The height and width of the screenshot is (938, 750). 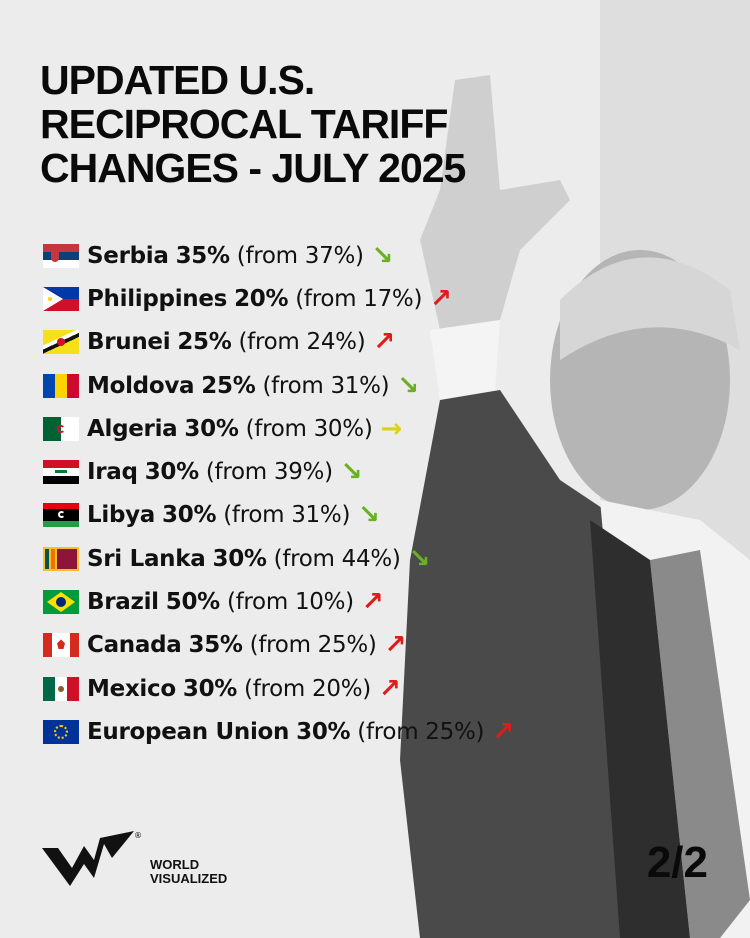 What do you see at coordinates (269, 472) in the screenshot?
I see `previous-rate: (from 39%)` at bounding box center [269, 472].